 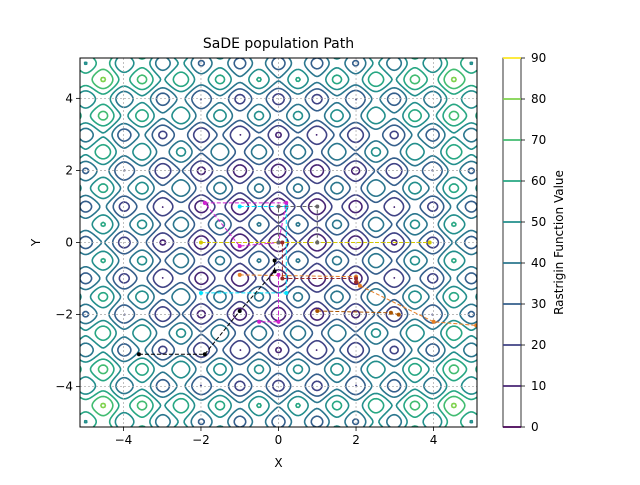 I want to click on y-tick-label: −2, so click(x=64, y=315).